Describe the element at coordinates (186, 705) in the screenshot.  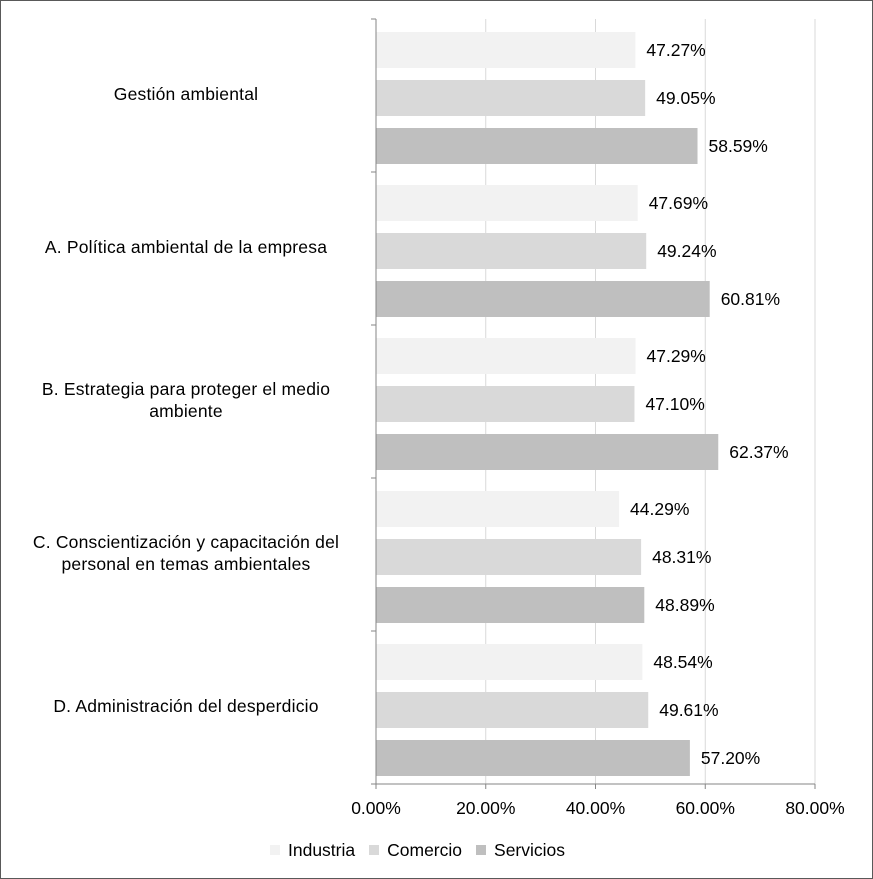
I see `category-label: D. Administración del desperdicio` at that location.